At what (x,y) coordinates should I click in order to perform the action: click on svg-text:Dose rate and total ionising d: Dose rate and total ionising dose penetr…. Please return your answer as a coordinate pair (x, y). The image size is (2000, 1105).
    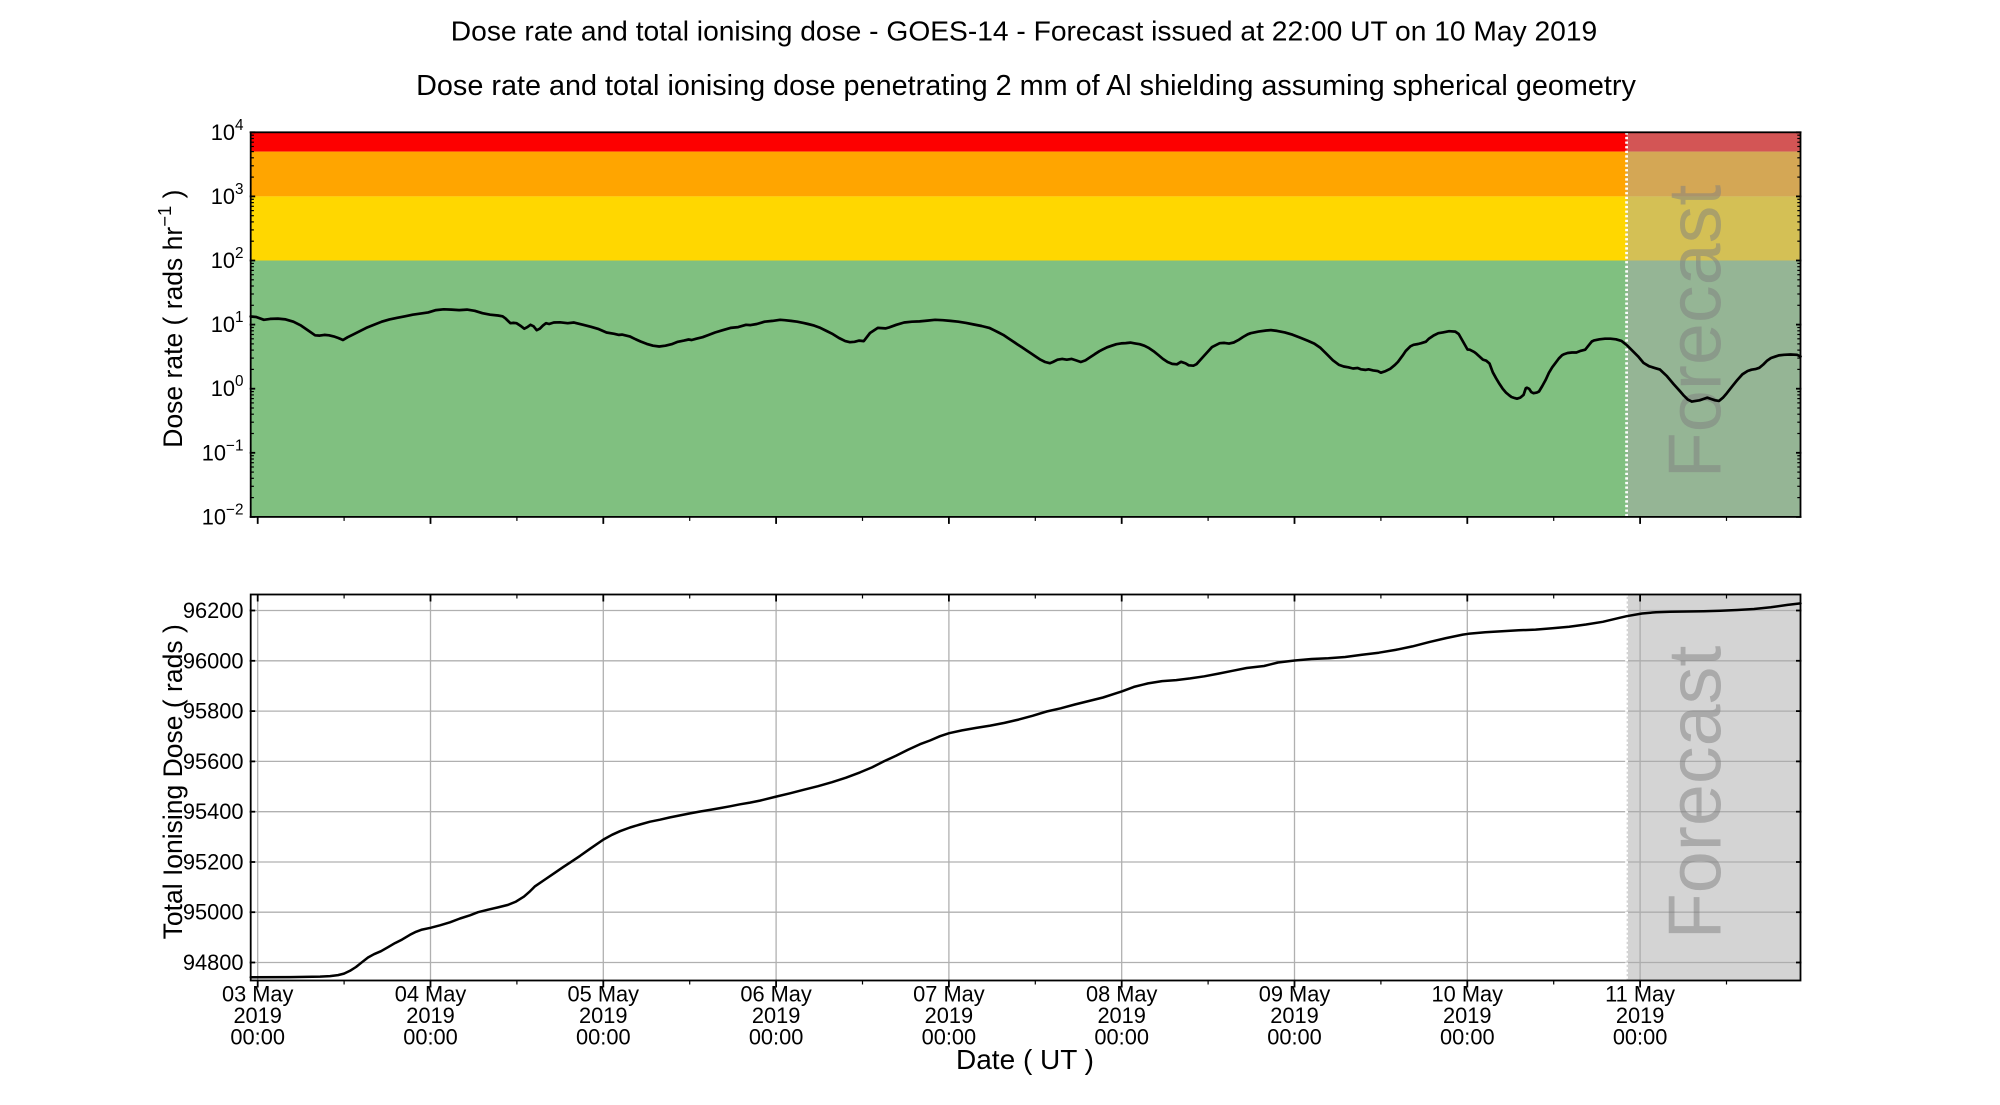
    Looking at the image, I should click on (1026, 86).